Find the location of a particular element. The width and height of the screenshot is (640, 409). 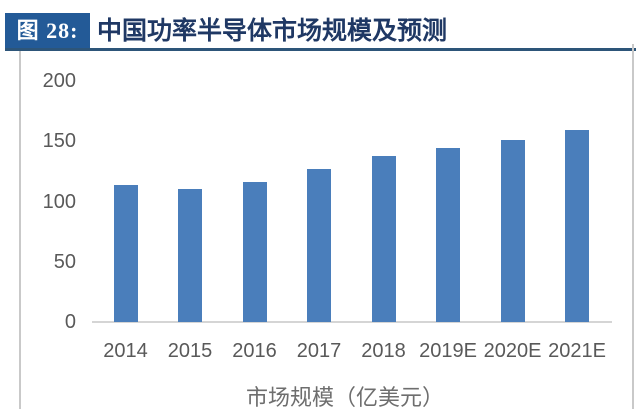

bar-2021E is located at coordinates (577, 226).